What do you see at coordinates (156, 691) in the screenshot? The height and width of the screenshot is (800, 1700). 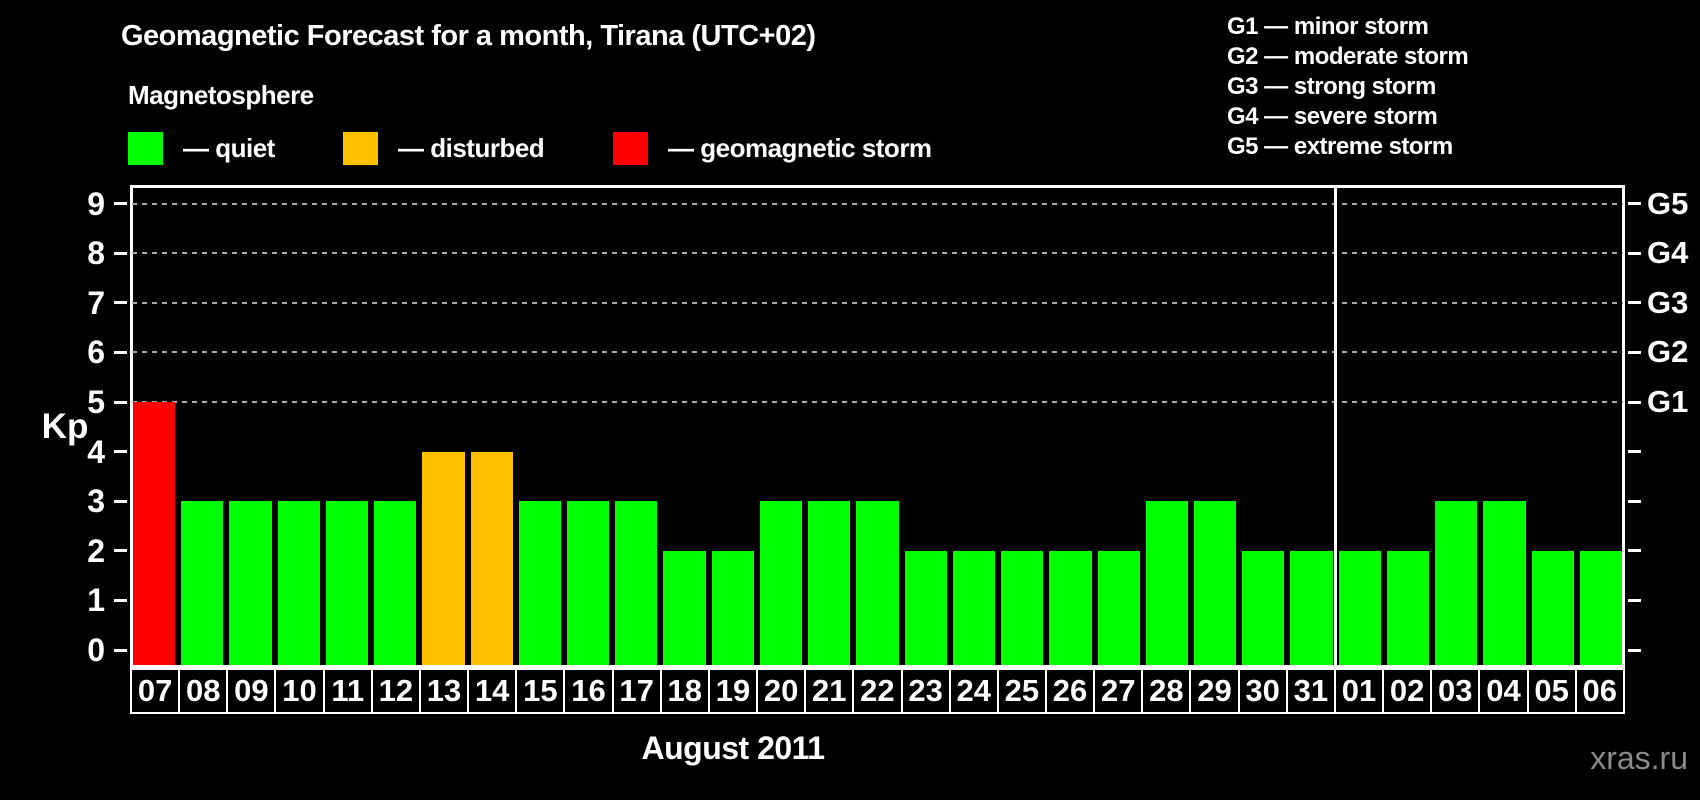 I see `date-cell-07: 07` at bounding box center [156, 691].